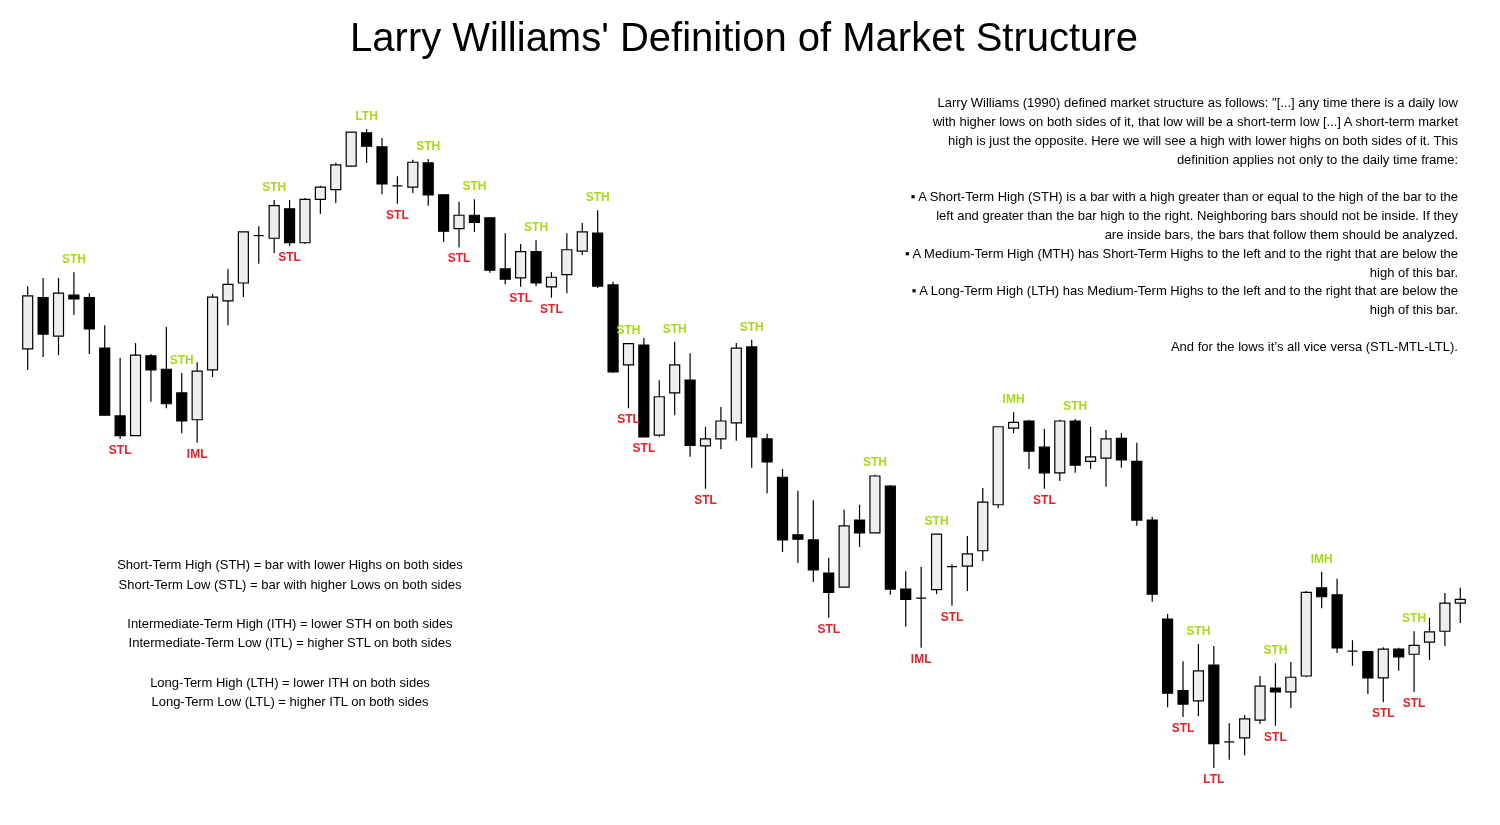 The image size is (1500, 825). What do you see at coordinates (1181, 263) in the screenshot?
I see `annotation: ▪ A Medium-Term High (MTH) has Short-Term Highs to the left and to the right that are below the high of this bar.` at bounding box center [1181, 263].